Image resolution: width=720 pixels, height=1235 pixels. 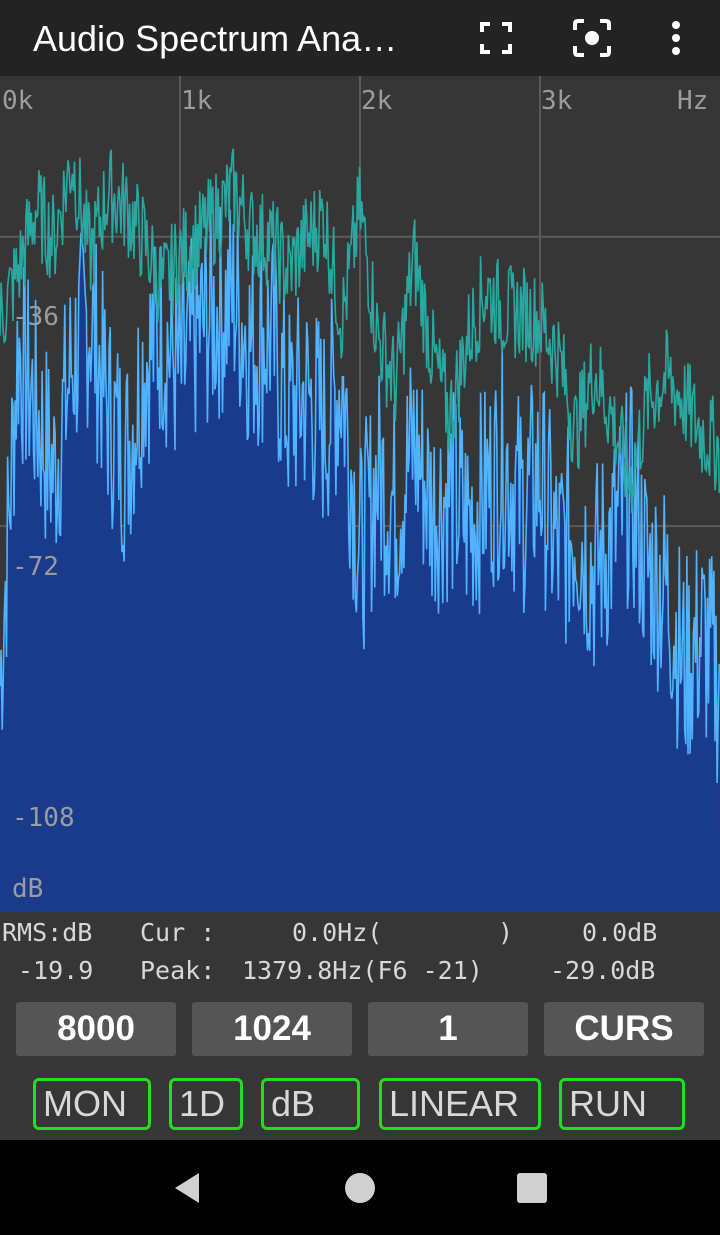 I want to click on home-icon, so click(x=360, y=1188).